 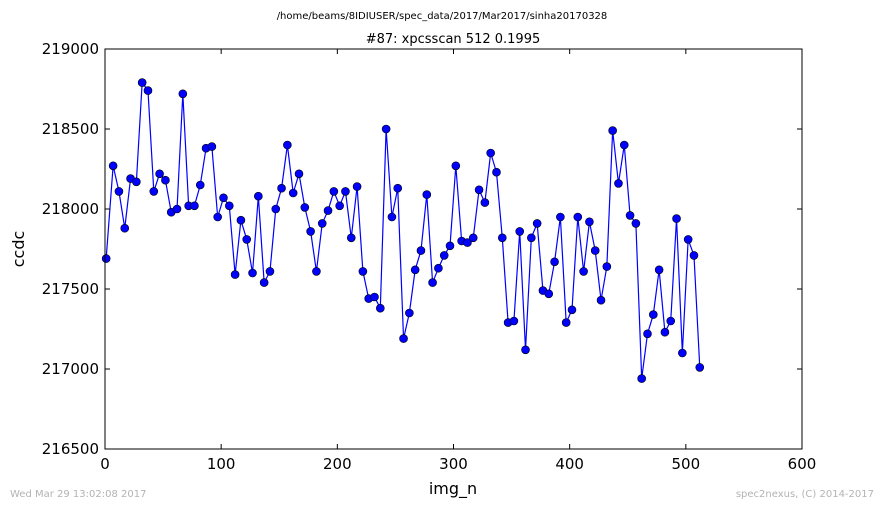 What do you see at coordinates (70, 129) in the screenshot?
I see `y-tick-label: 218500` at bounding box center [70, 129].